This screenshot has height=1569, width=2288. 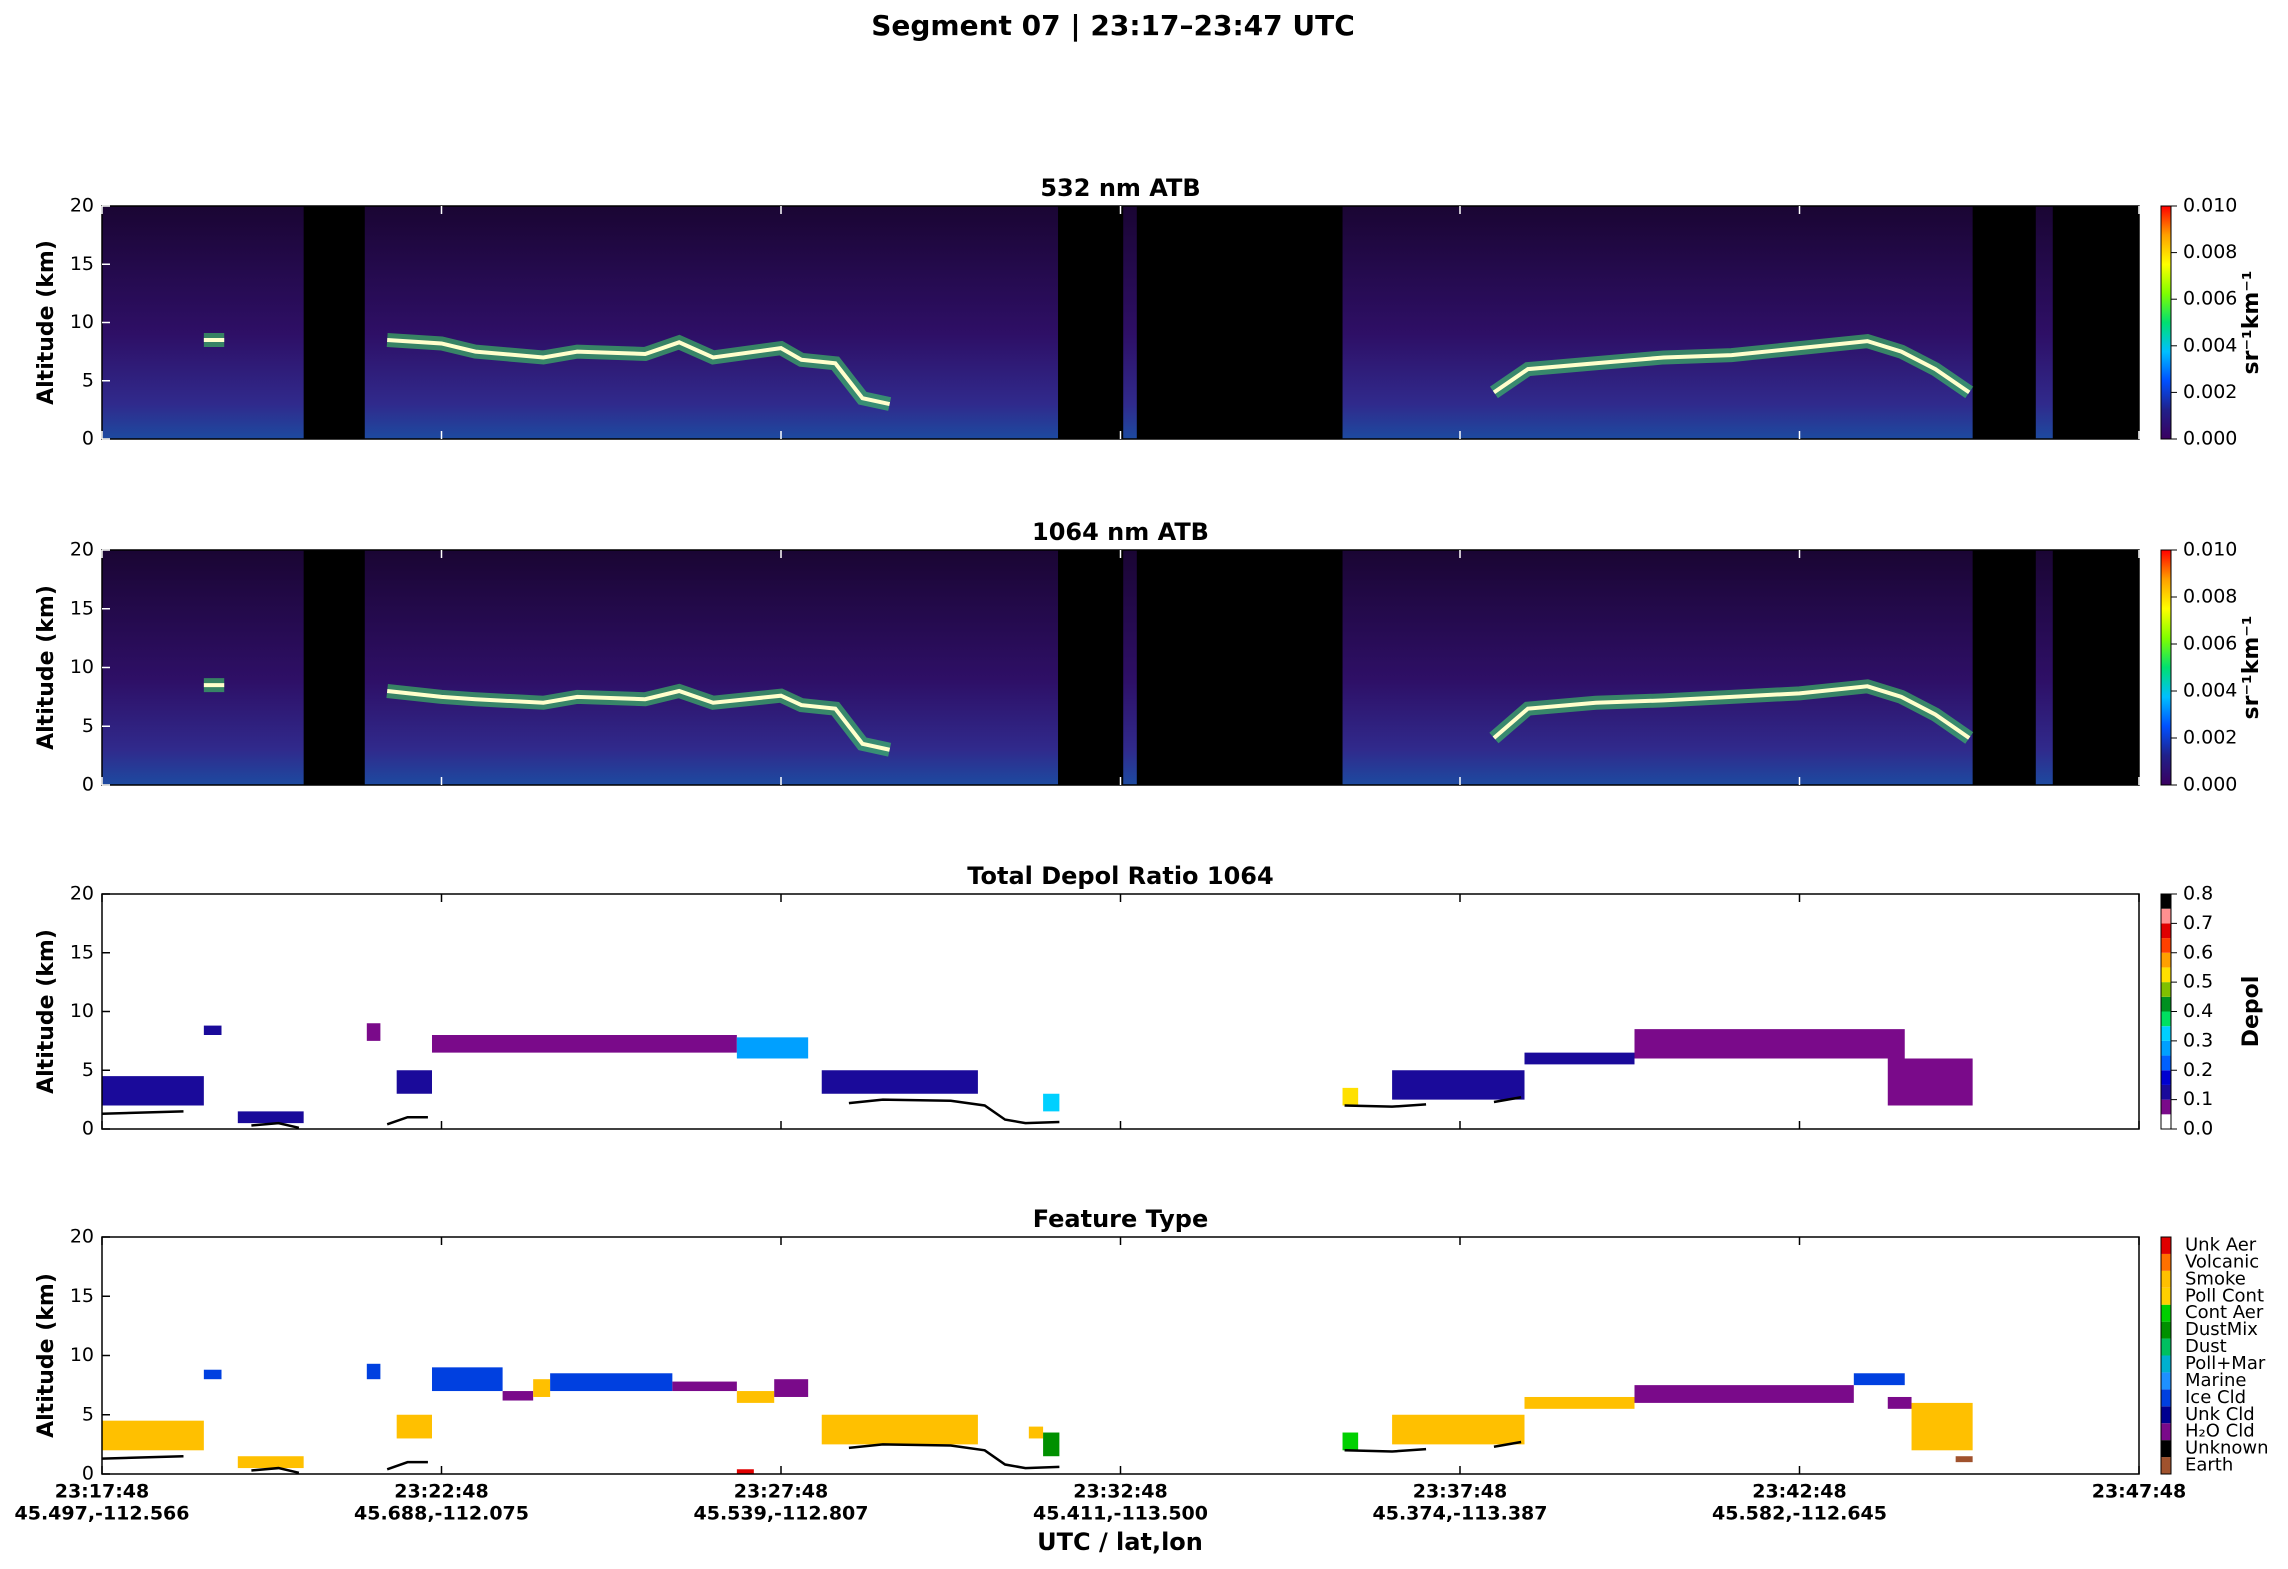 What do you see at coordinates (1799, 1514) in the screenshot?
I see `x-tick-sublabel: 45.582,-112.645` at bounding box center [1799, 1514].